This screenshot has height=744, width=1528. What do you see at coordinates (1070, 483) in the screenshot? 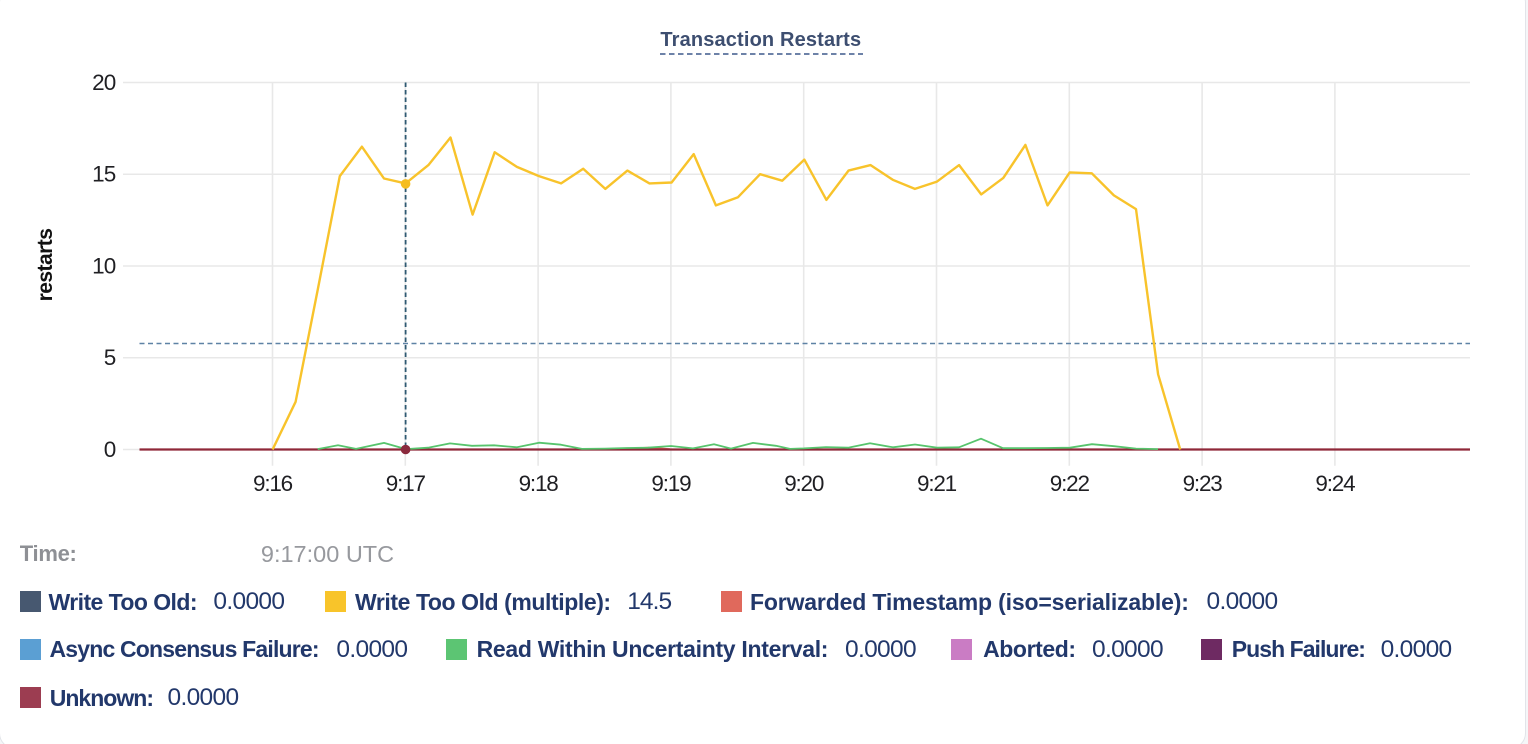
I see `svg-text: 9:22` at bounding box center [1070, 483].